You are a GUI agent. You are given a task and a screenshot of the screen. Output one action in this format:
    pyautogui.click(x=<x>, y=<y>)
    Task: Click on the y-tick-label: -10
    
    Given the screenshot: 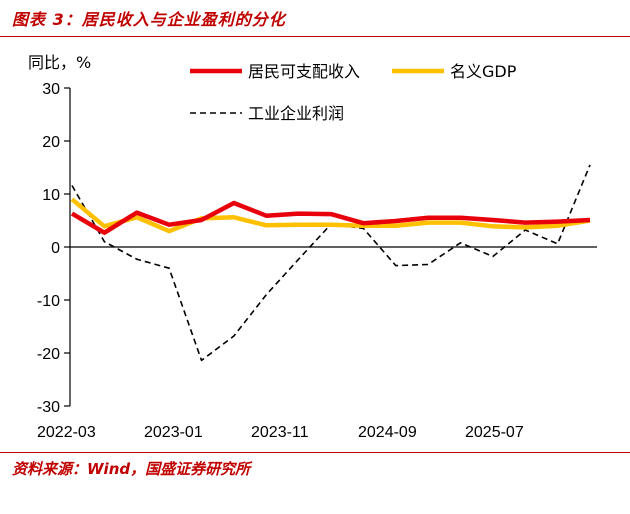 What is the action you would take?
    pyautogui.click(x=48, y=301)
    